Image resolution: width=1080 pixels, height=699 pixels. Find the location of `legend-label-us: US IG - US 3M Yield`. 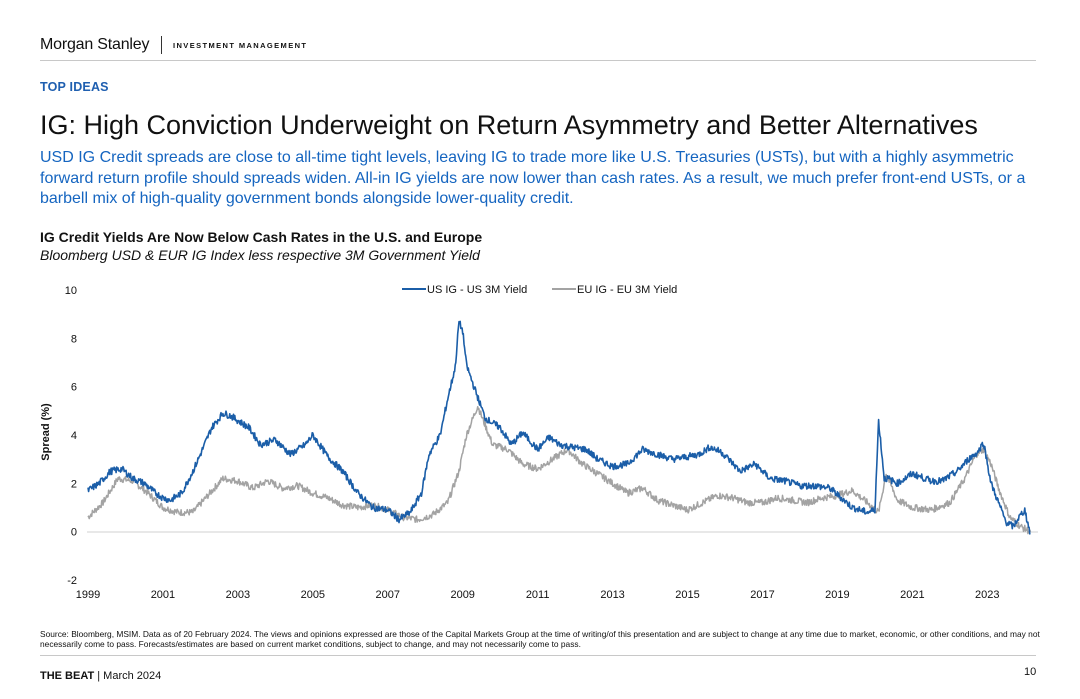

legend-label-us: US IG - US 3M Yield is located at coordinates (477, 290).